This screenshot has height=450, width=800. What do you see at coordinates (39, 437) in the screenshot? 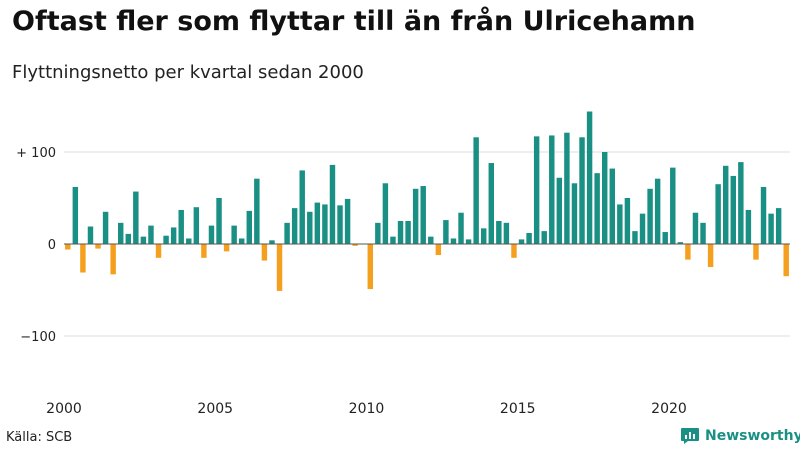
I see `source-note: Källa: SCB` at bounding box center [39, 437].